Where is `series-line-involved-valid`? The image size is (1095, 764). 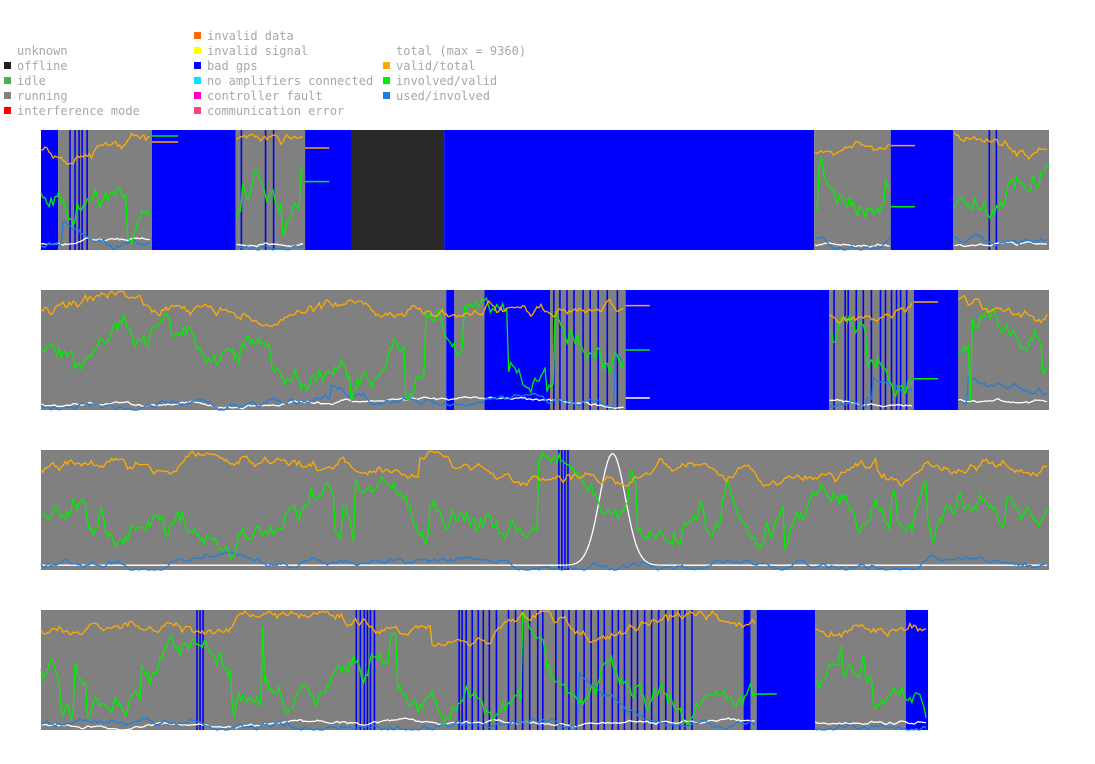
series-line-involved-valid is located at coordinates (483, 669).